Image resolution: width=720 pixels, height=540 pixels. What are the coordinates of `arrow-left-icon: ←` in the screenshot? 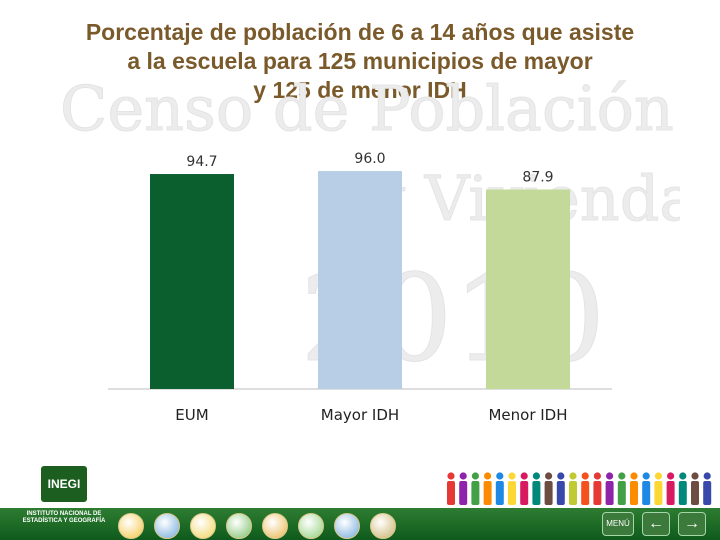 It's located at (656, 524).